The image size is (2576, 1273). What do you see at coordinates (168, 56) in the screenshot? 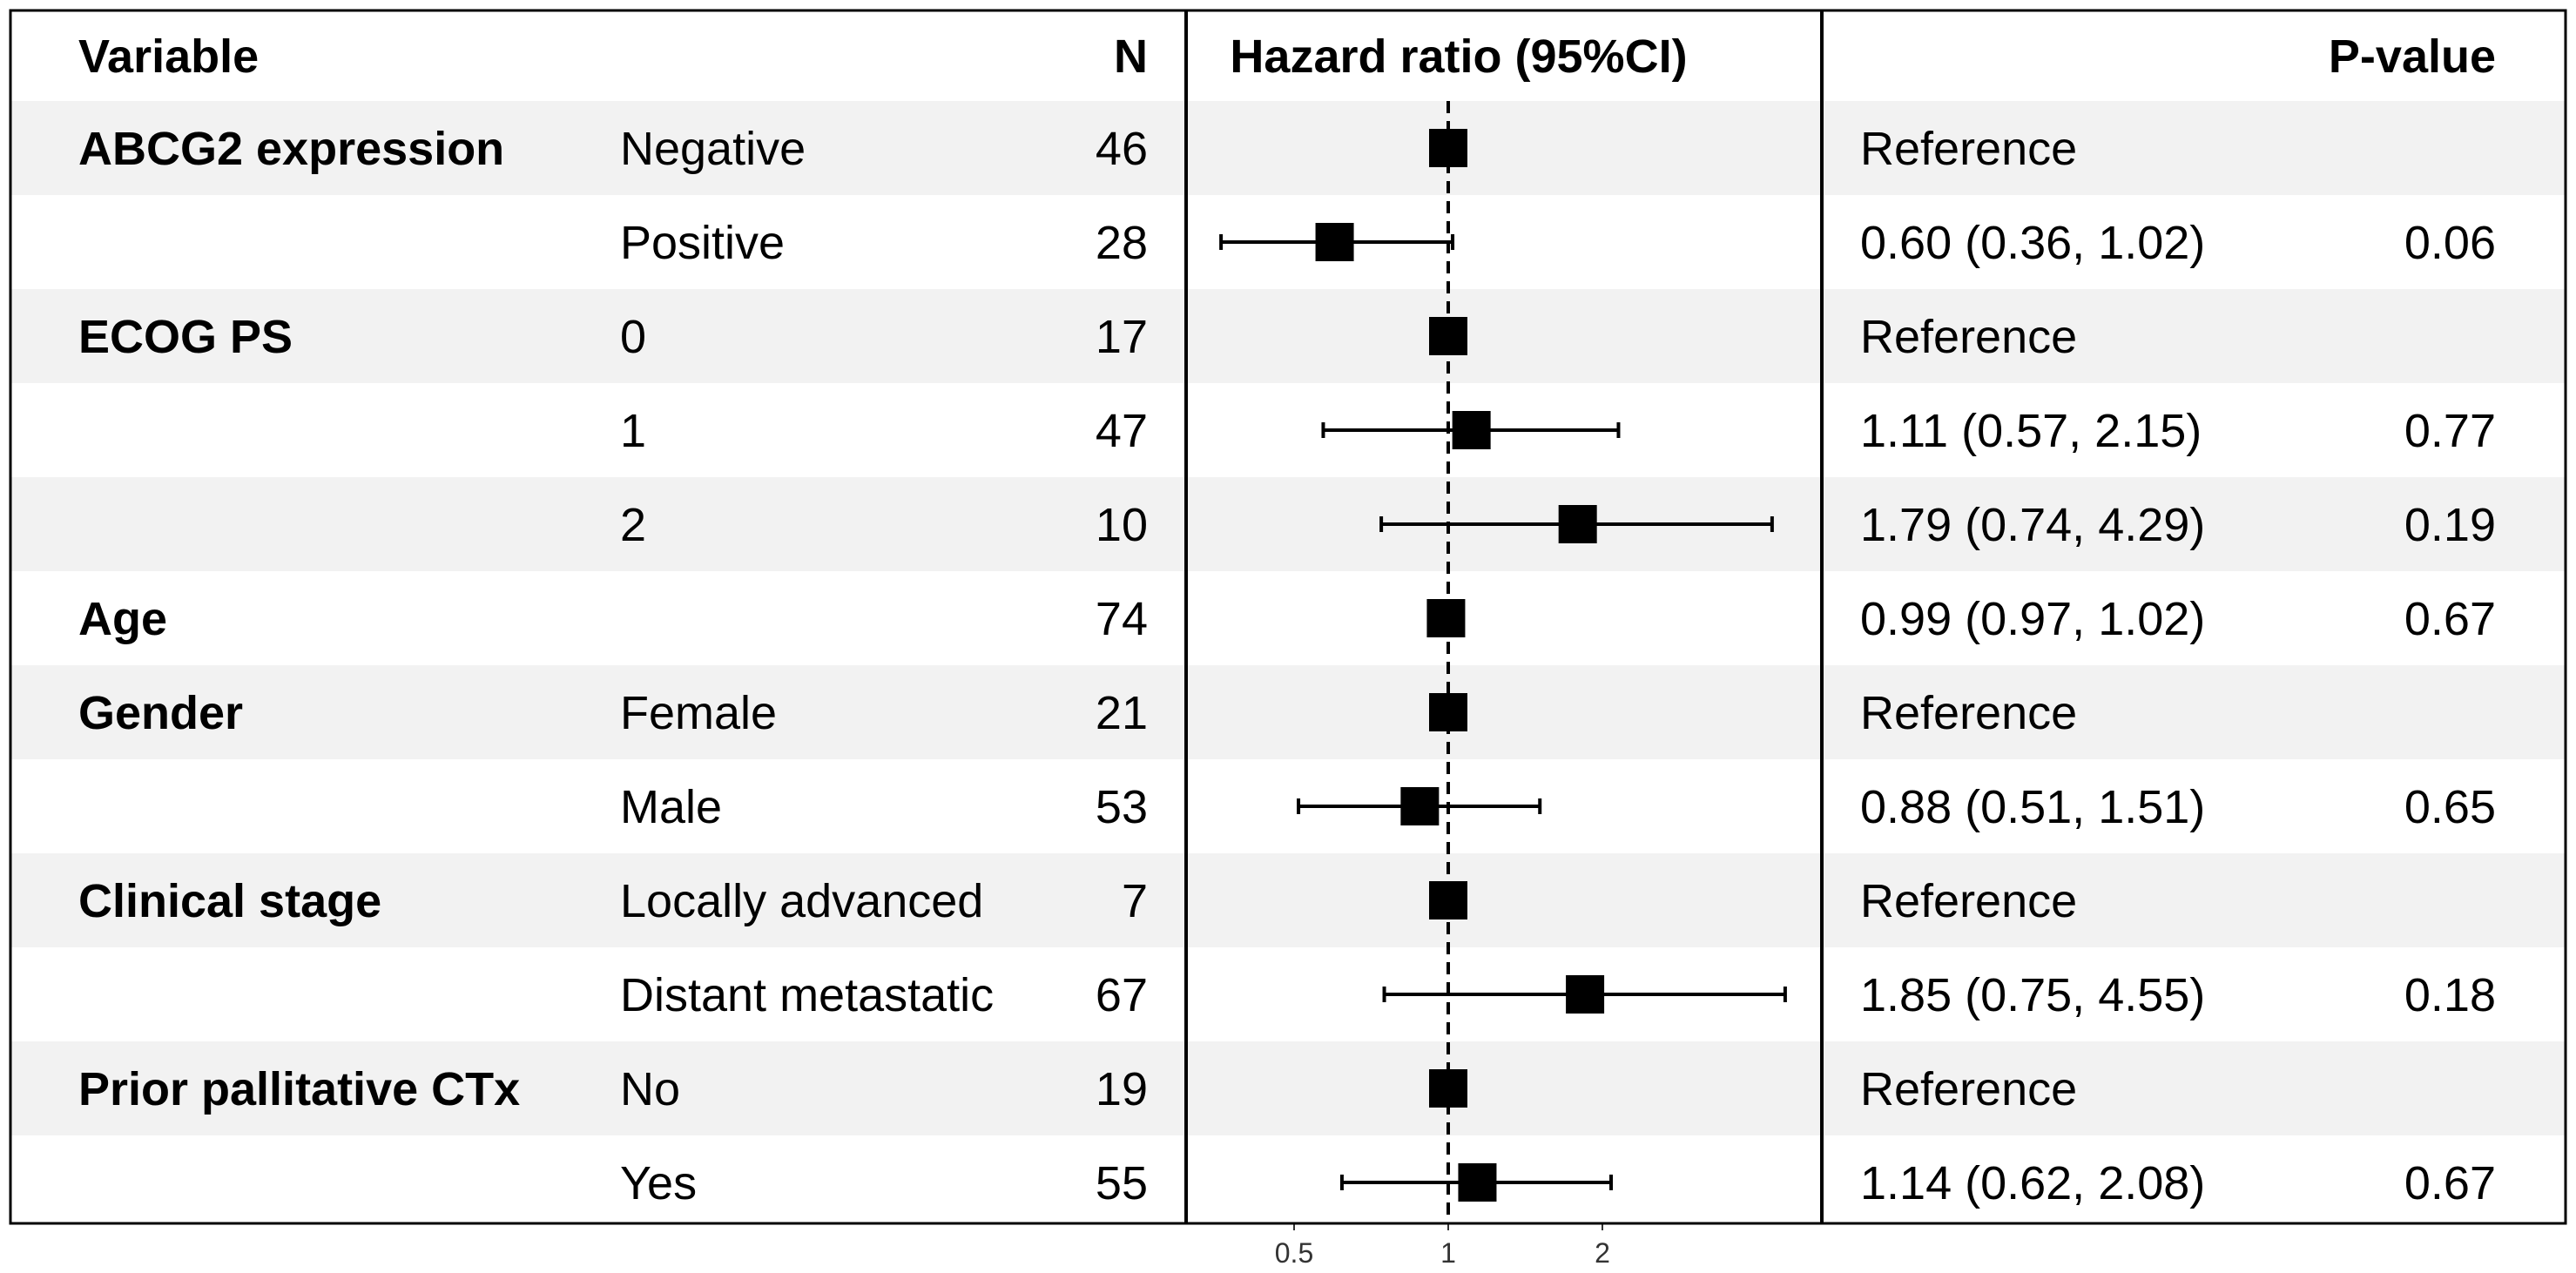
I see `header-variable: Variable` at bounding box center [168, 56].